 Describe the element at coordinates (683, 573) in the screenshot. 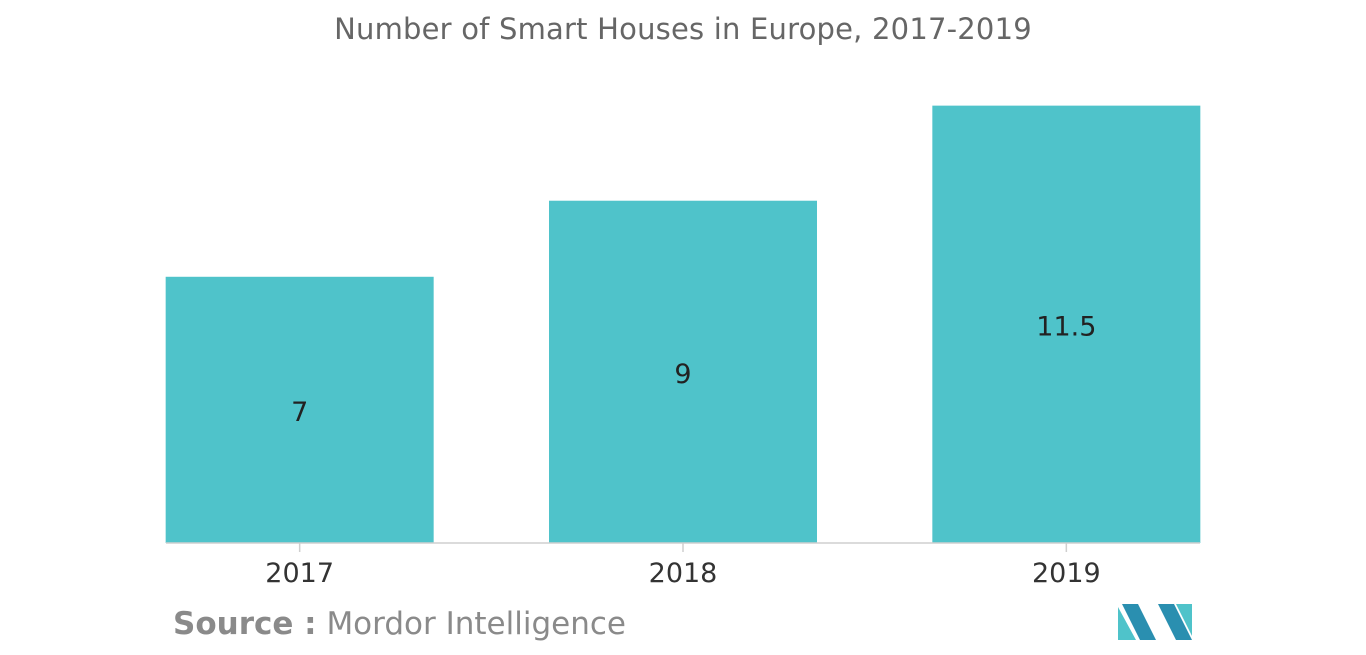

I see `x-tick-label-2018: 2018` at that location.